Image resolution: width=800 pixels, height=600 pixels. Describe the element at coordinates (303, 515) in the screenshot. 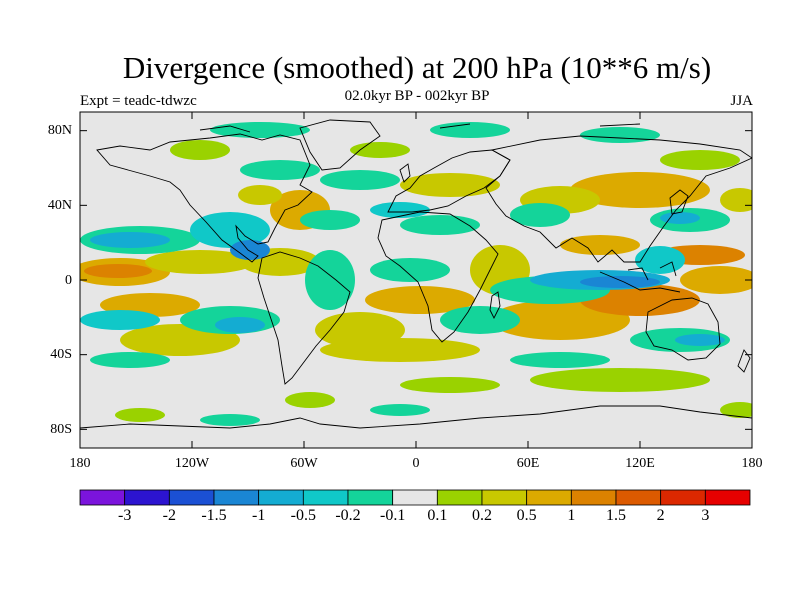

I see `colorbar-label: -0.5` at that location.